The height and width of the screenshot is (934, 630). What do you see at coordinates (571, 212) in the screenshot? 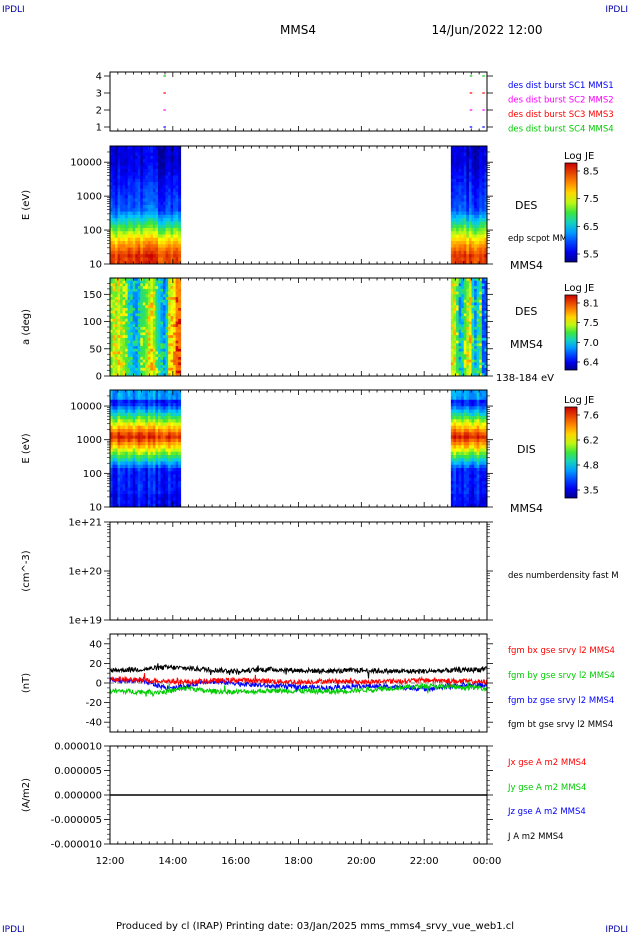
I see `colorbar` at bounding box center [571, 212].